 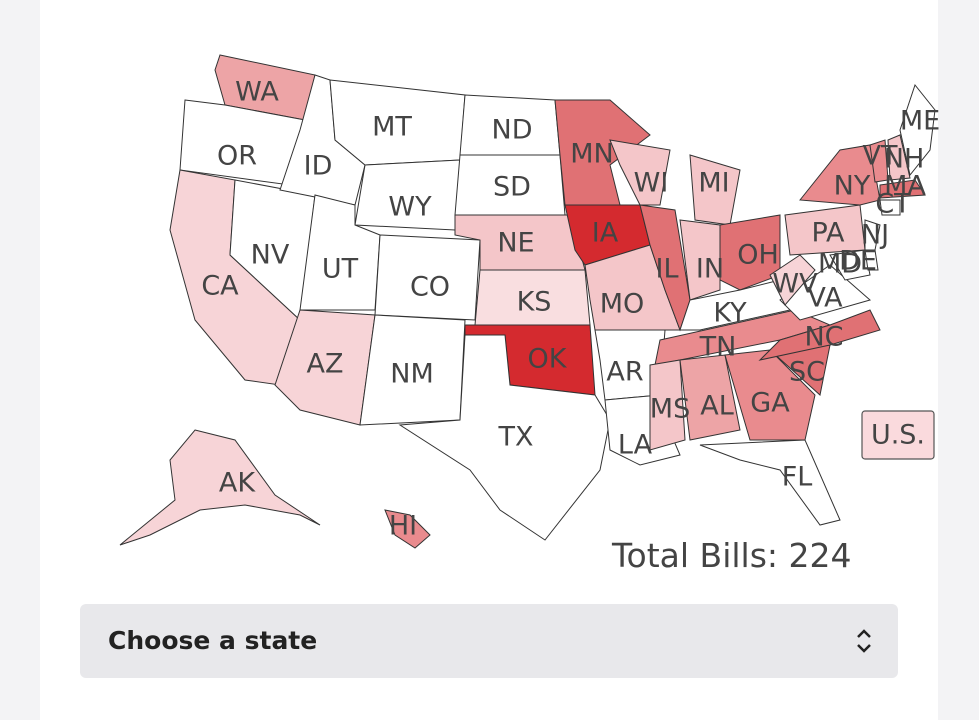 What do you see at coordinates (340, 269) in the screenshot?
I see `state-label: UT` at bounding box center [340, 269].